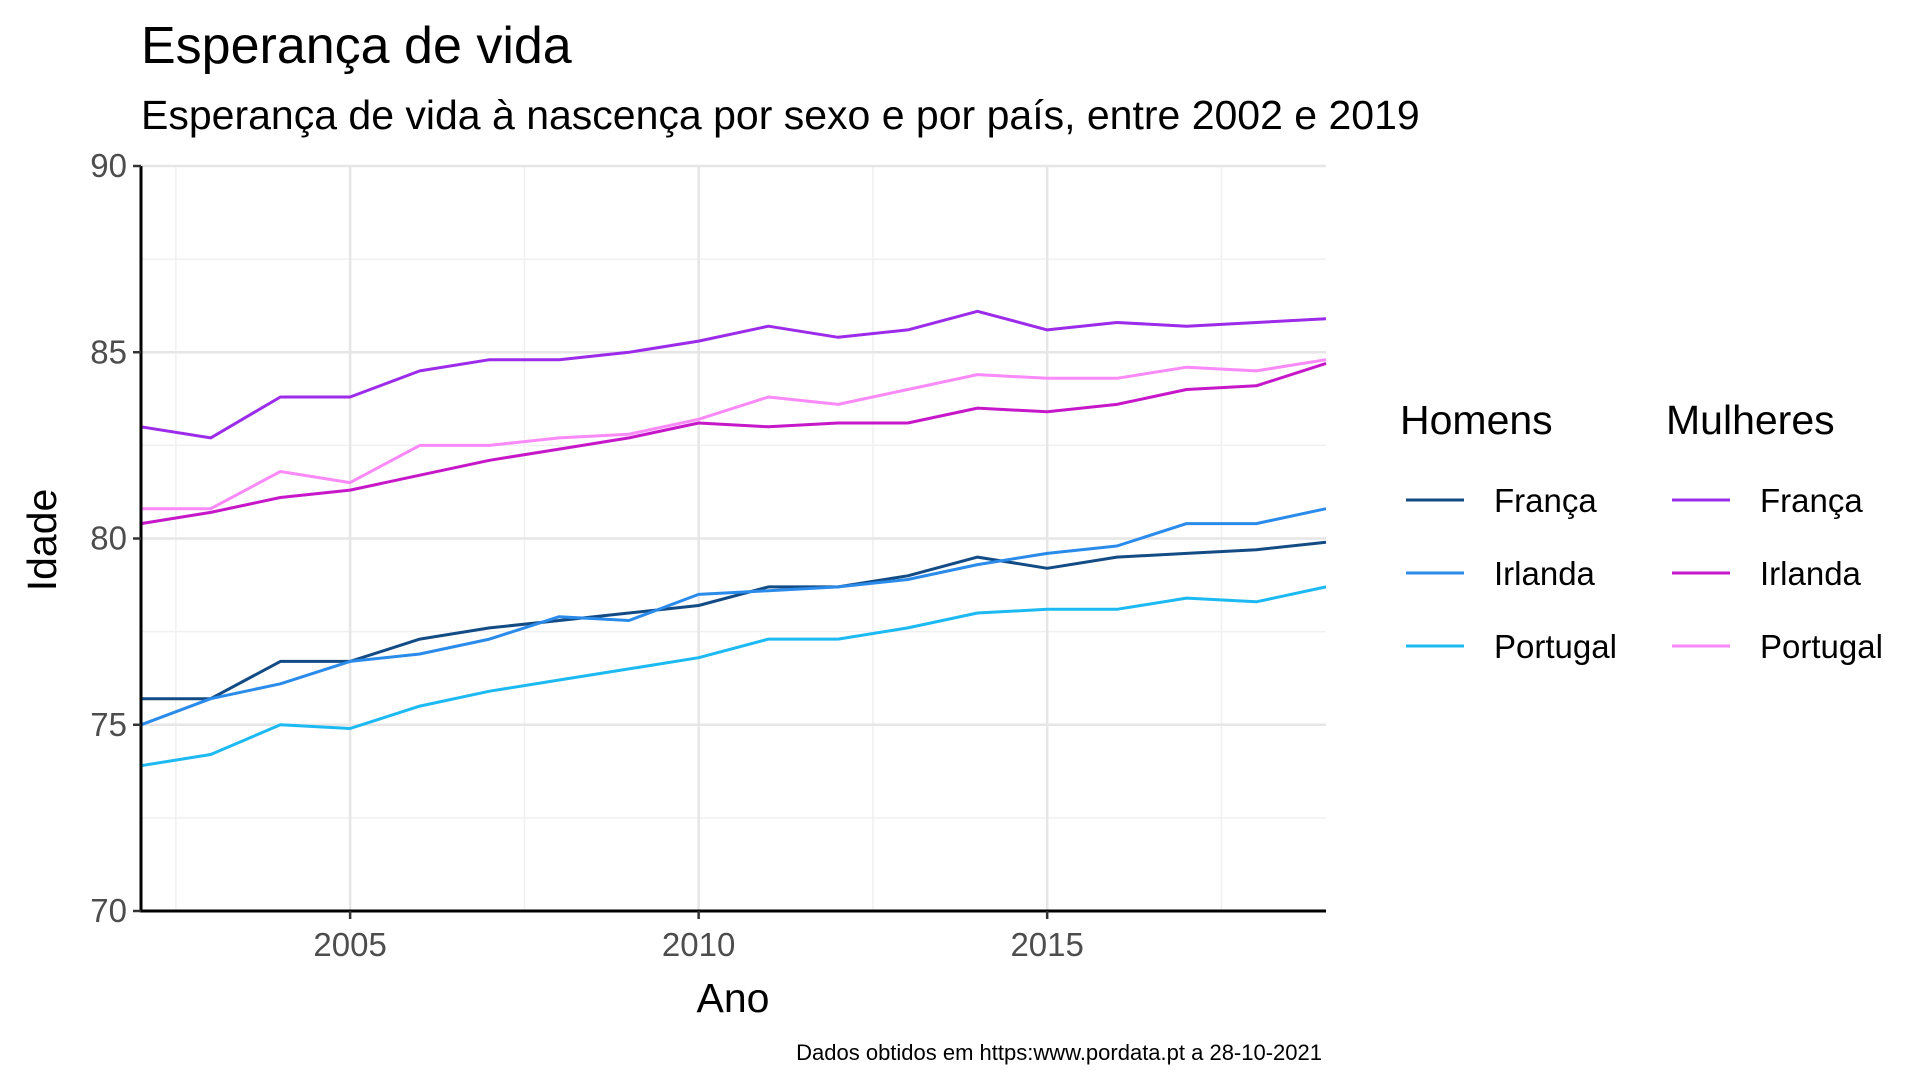 The height and width of the screenshot is (1080, 1920). I want to click on legend-title: Homens, so click(1476, 420).